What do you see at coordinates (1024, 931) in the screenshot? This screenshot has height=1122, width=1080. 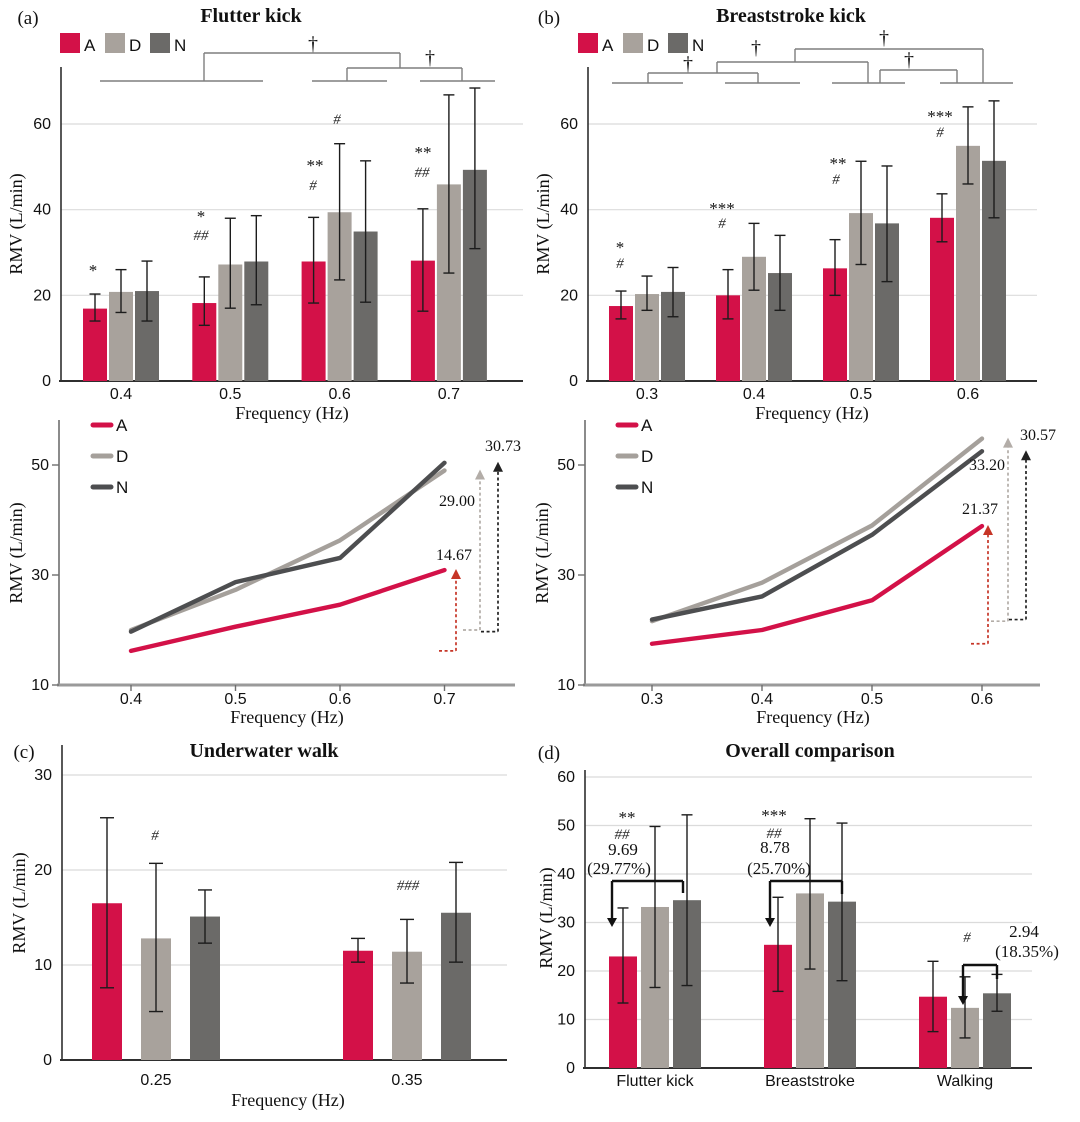 I see `difference-label: 2.94` at bounding box center [1024, 931].